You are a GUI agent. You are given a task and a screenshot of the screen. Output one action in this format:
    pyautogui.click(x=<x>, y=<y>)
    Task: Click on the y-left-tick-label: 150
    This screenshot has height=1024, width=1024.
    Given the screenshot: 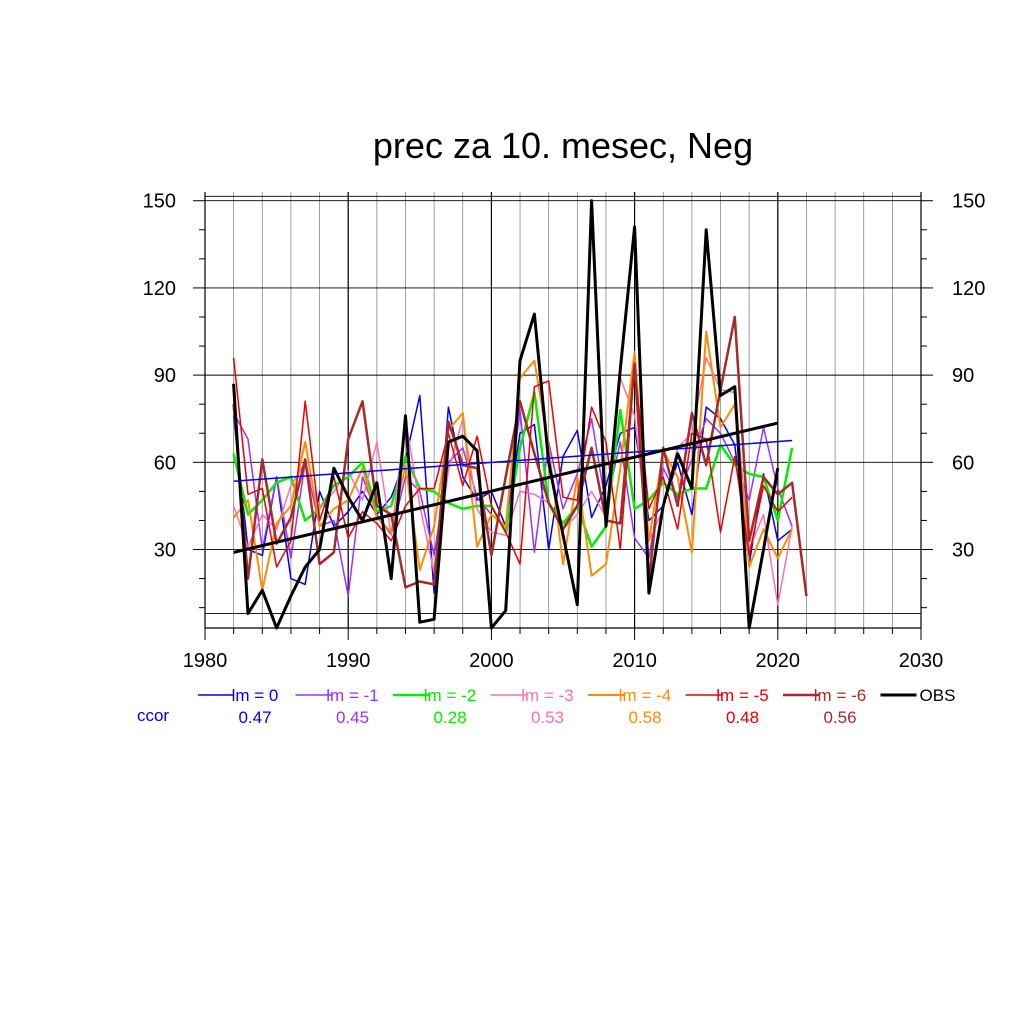 What is the action you would take?
    pyautogui.click(x=159, y=202)
    